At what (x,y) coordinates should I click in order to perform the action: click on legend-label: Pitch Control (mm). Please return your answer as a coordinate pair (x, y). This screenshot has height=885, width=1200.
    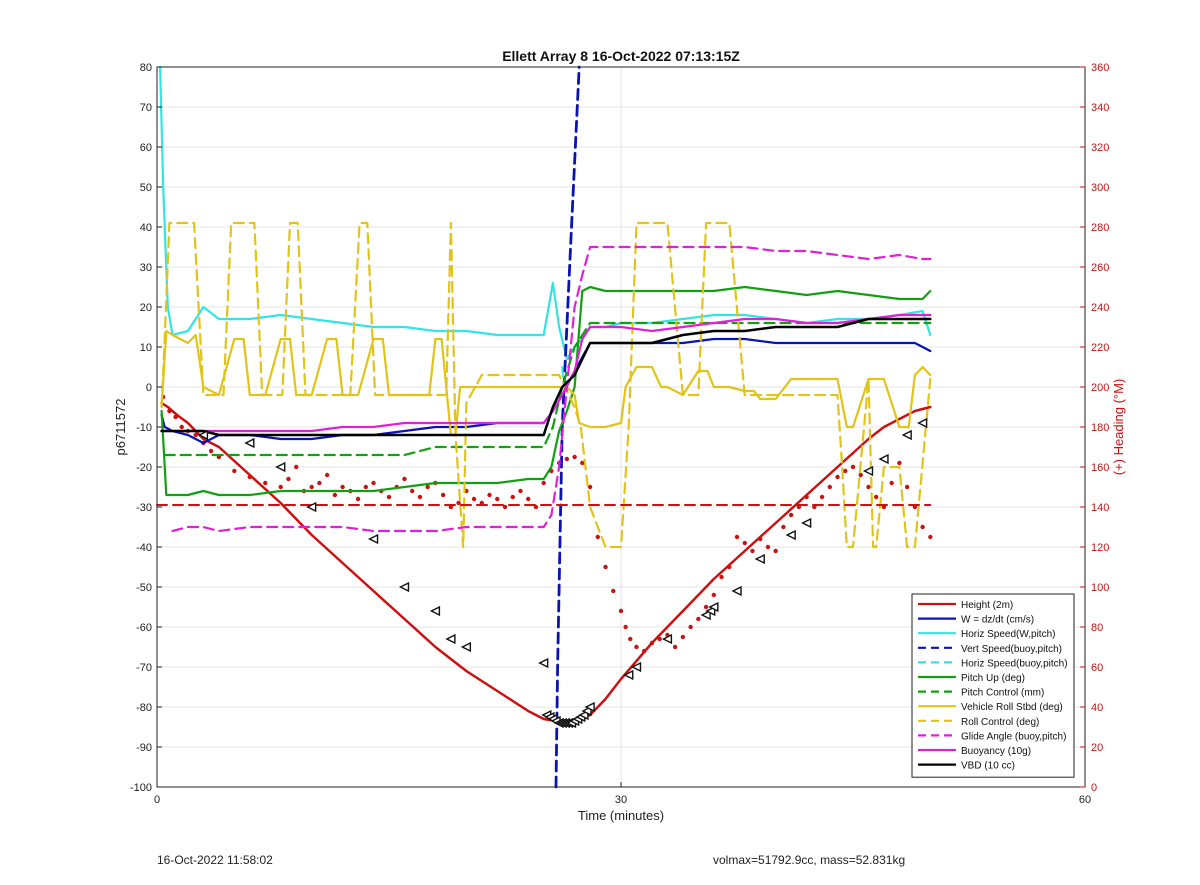
    Looking at the image, I should click on (1002, 693).